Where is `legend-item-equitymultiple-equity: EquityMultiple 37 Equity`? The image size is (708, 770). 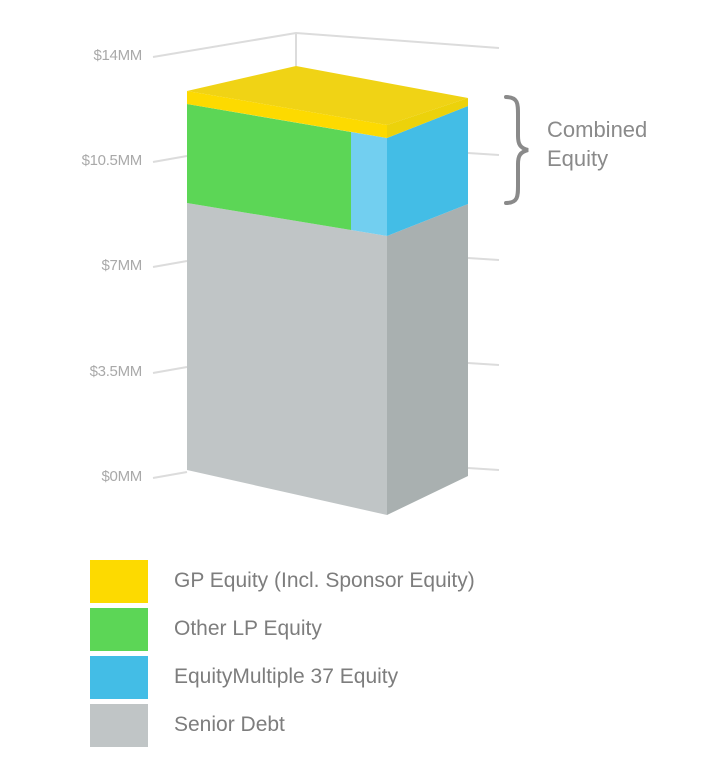 legend-item-equitymultiple-equity: EquityMultiple 37 Equity is located at coordinates (282, 677).